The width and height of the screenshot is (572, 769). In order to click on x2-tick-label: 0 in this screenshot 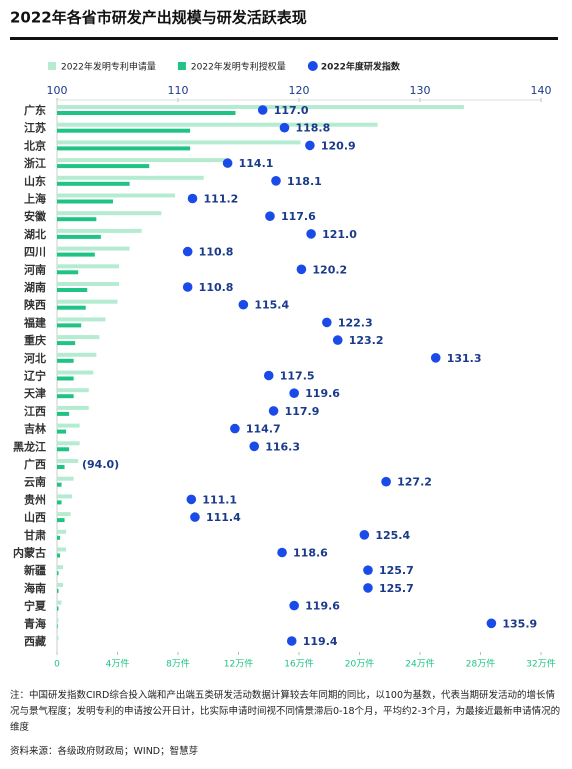, I will do `click(57, 665)`.